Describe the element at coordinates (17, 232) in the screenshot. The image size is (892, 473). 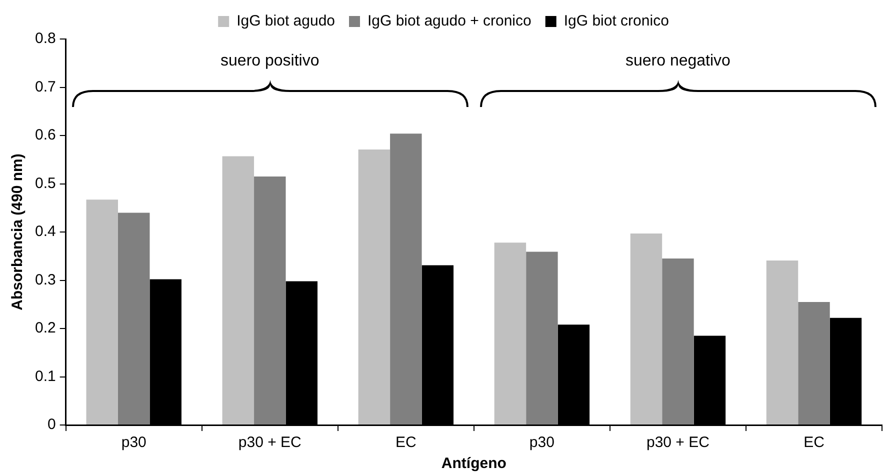
I see `y-axis-title: Absorbancia (490 nm)` at that location.